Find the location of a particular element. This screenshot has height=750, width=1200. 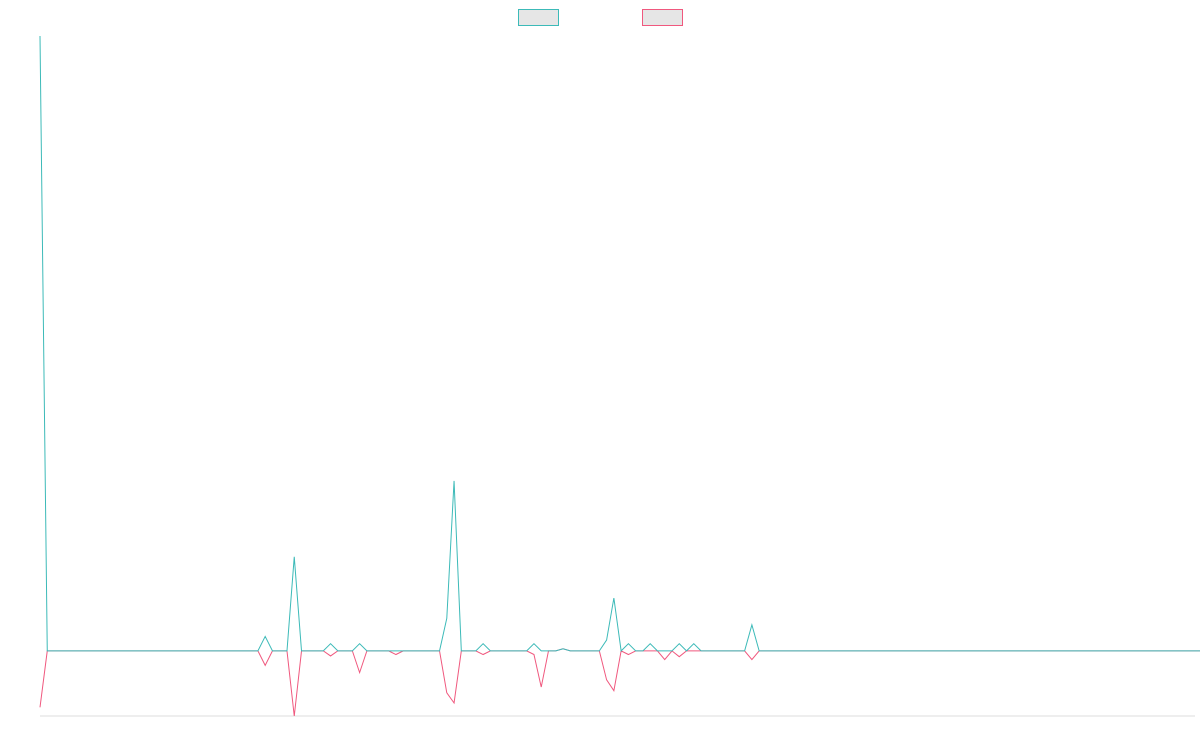

legend is located at coordinates (600, 17).